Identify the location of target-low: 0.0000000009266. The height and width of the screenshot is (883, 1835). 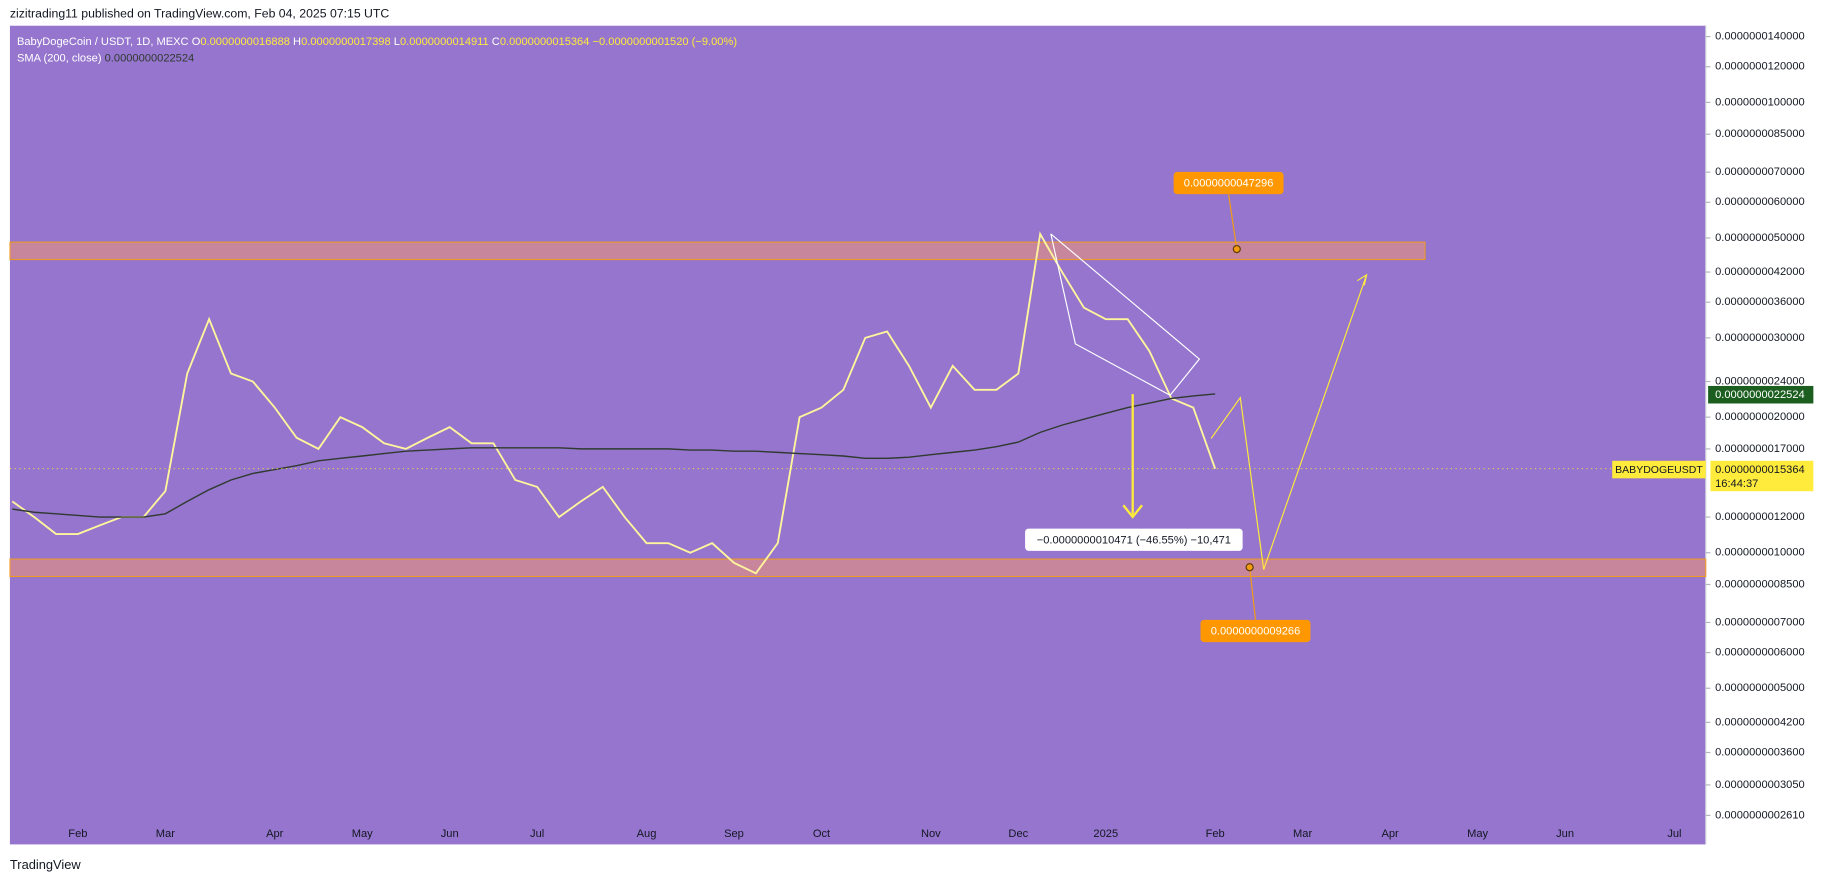
(1256, 631).